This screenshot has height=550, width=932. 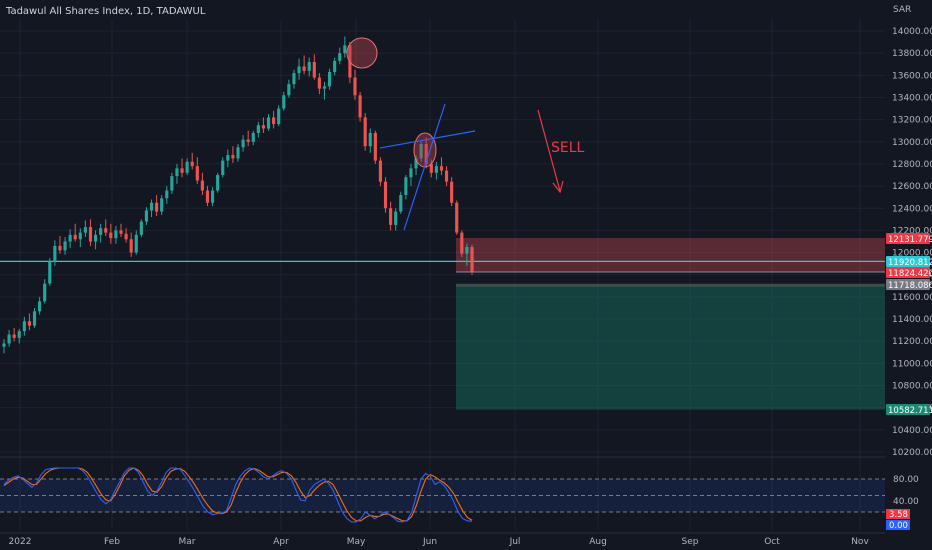 I want to click on date-tick-label: Mar, so click(x=187, y=542).